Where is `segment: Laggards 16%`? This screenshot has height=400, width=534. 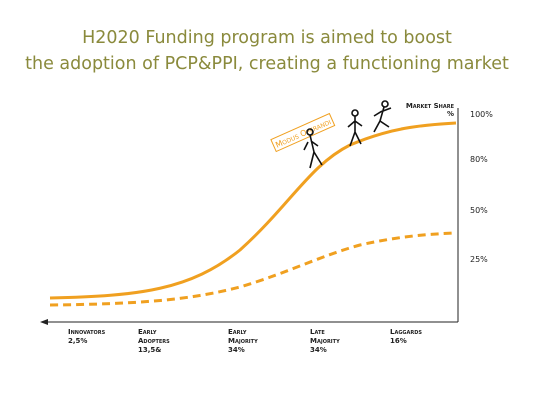 segment: Laggards 16% is located at coordinates (412, 337).